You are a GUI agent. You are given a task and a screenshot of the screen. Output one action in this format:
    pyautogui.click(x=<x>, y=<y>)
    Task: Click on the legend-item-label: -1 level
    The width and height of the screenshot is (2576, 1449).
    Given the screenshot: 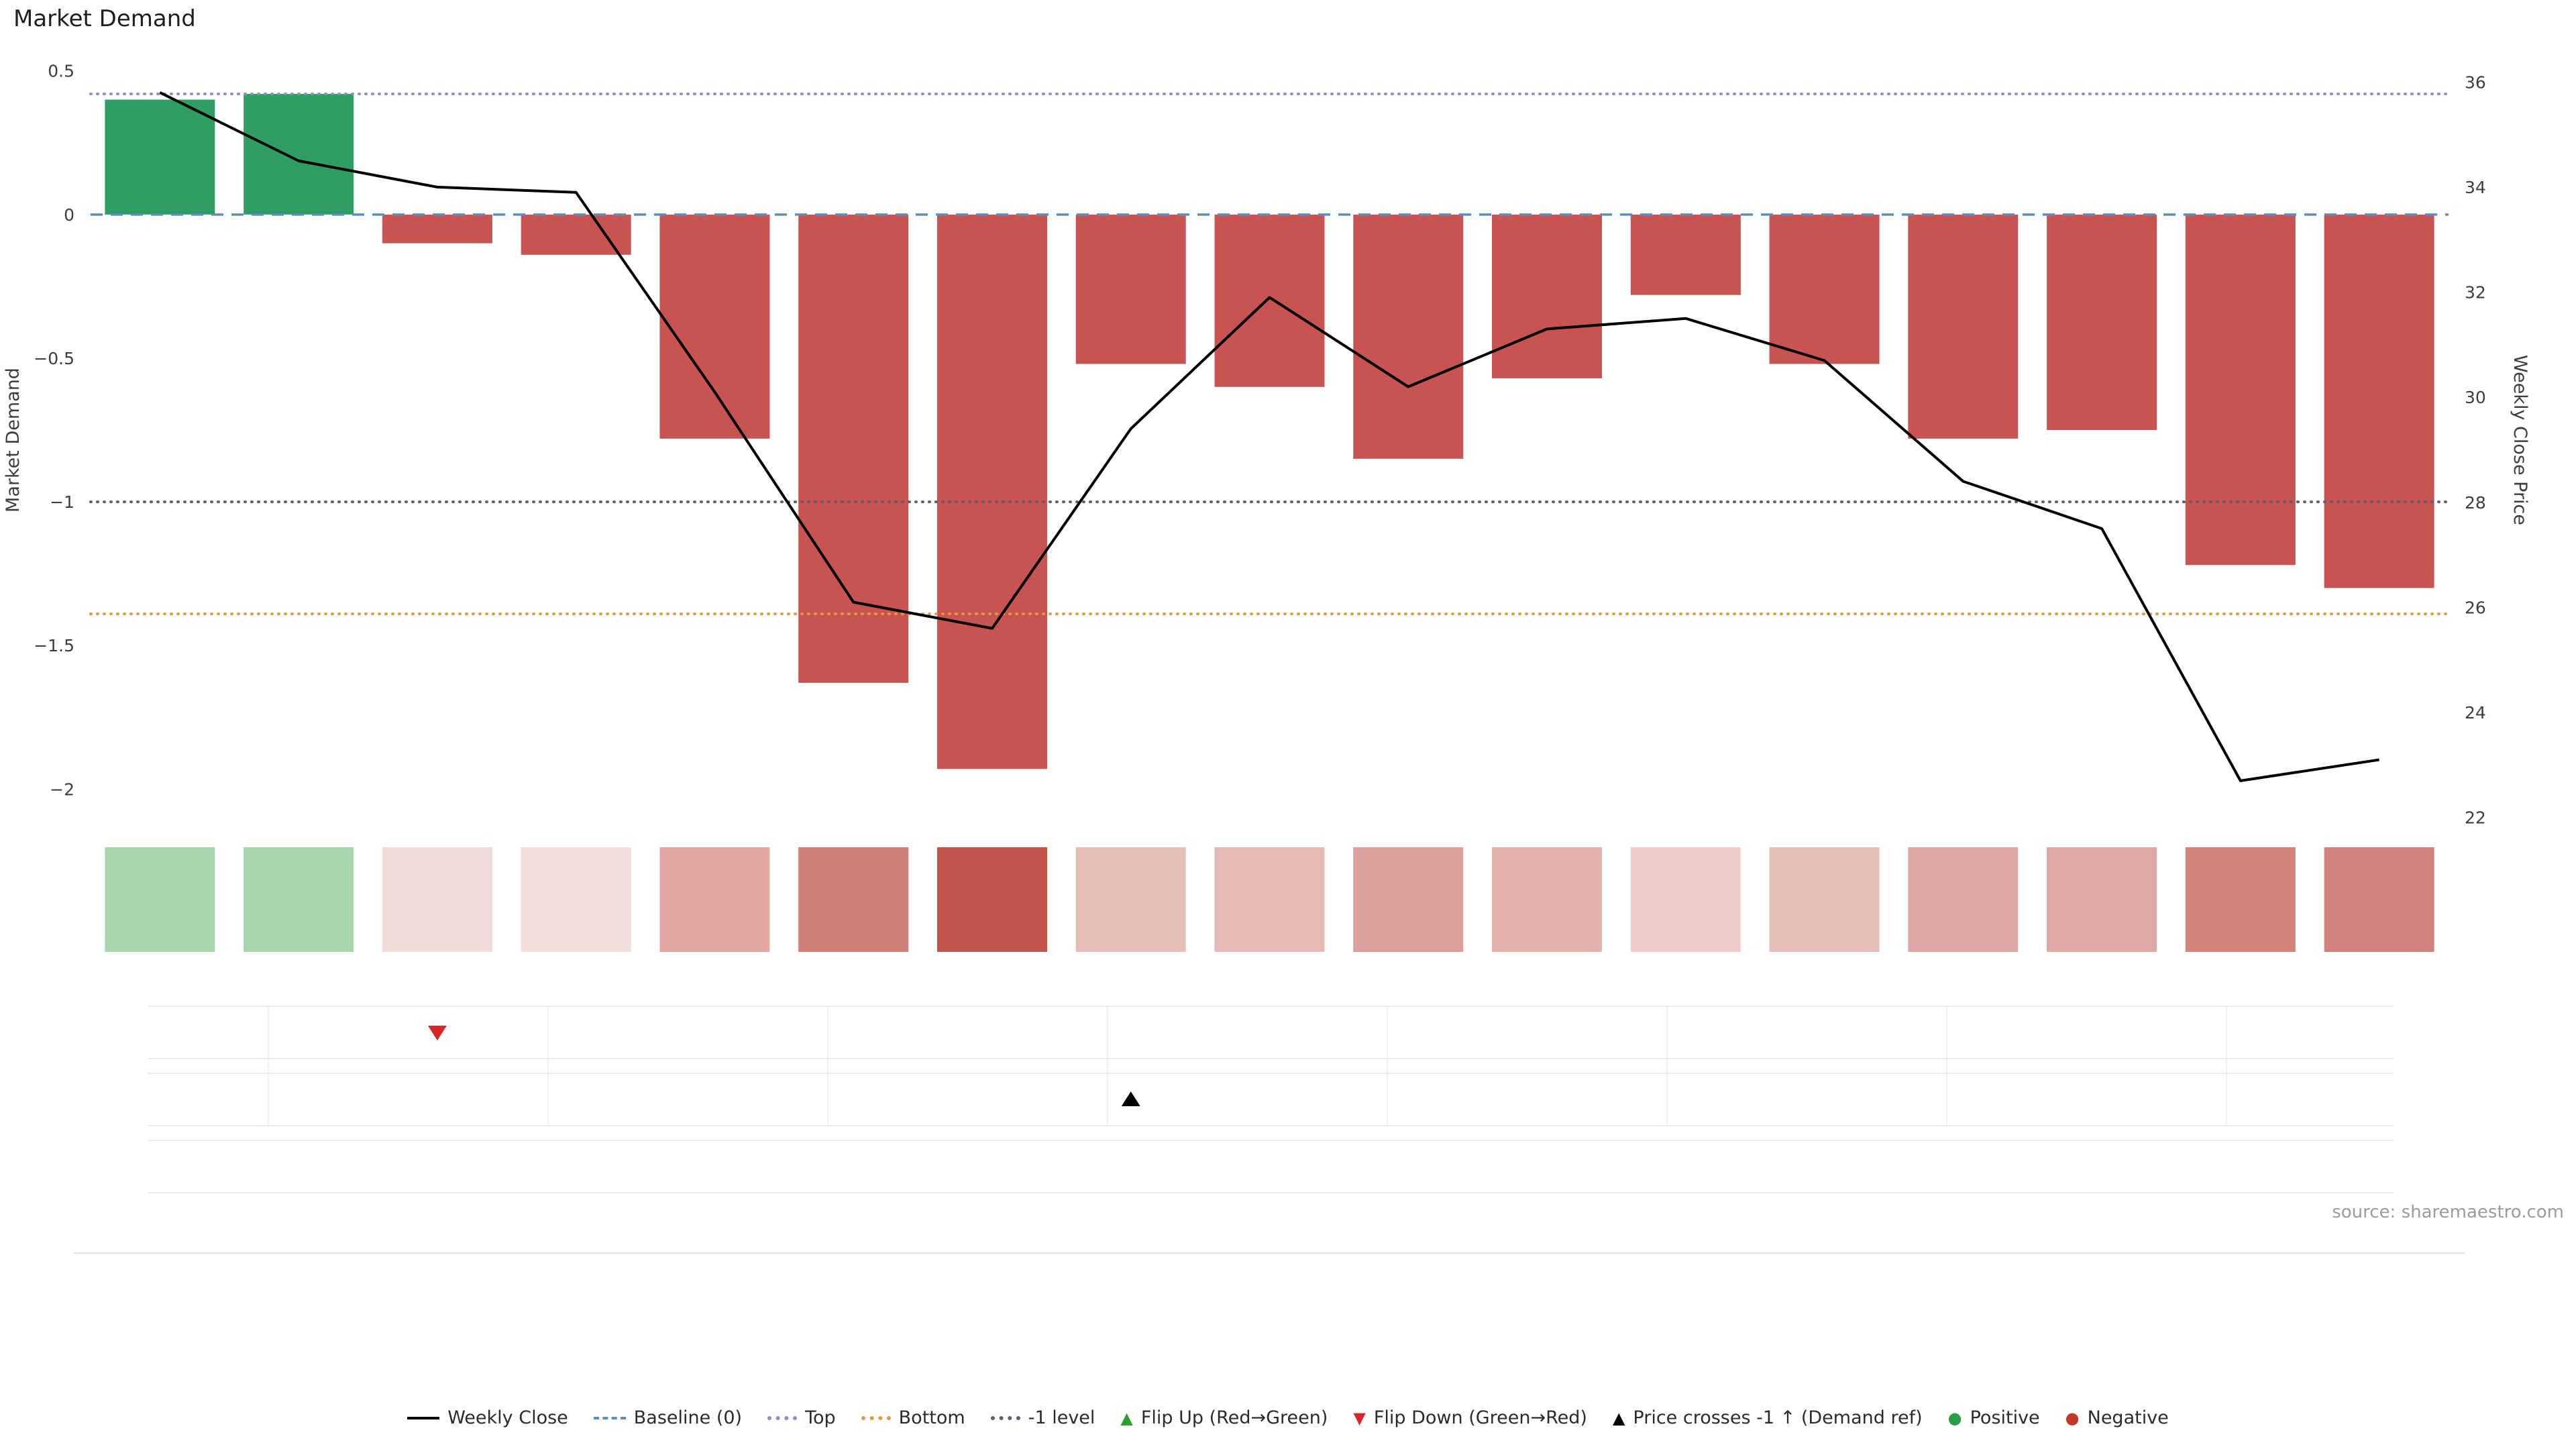 What is the action you would take?
    pyautogui.click(x=1061, y=1417)
    